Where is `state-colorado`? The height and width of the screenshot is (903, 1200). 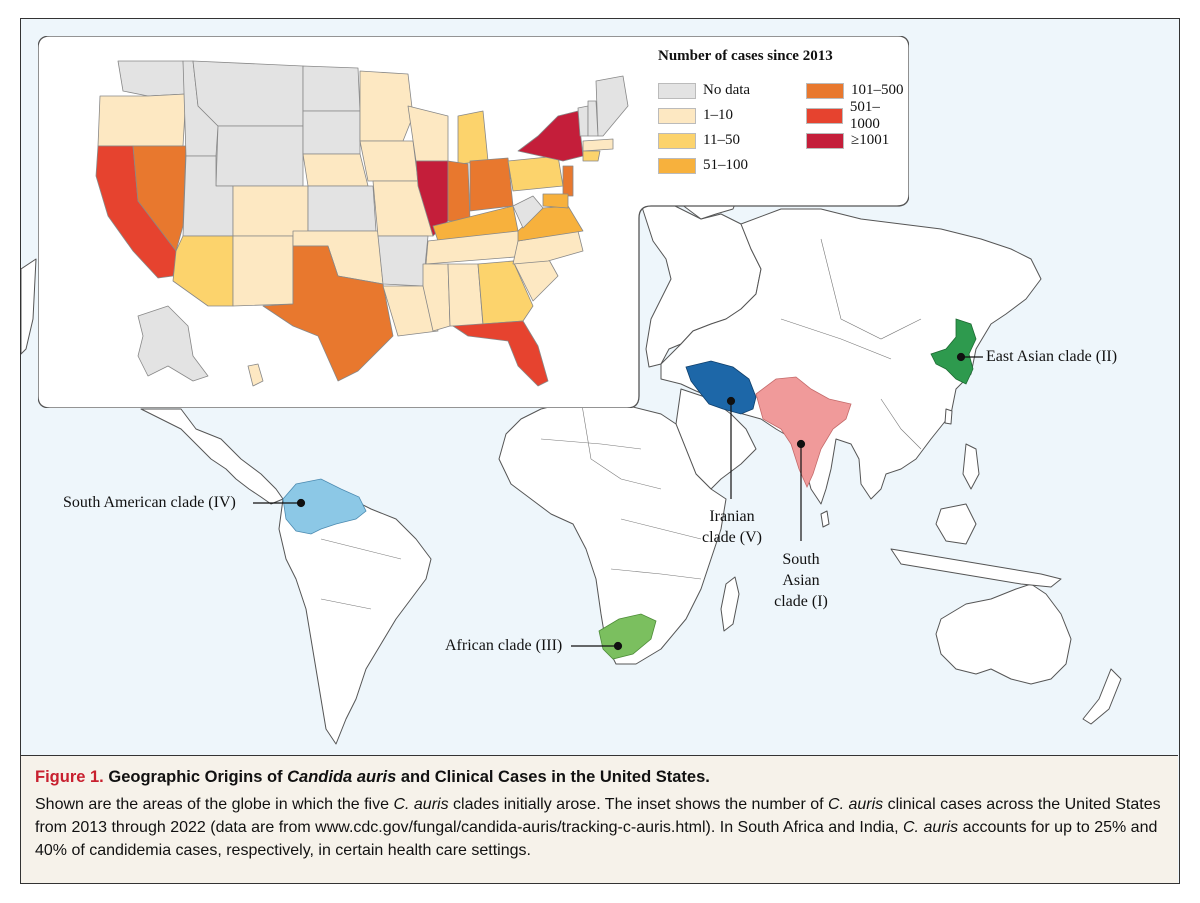
state-colorado is located at coordinates (270, 211).